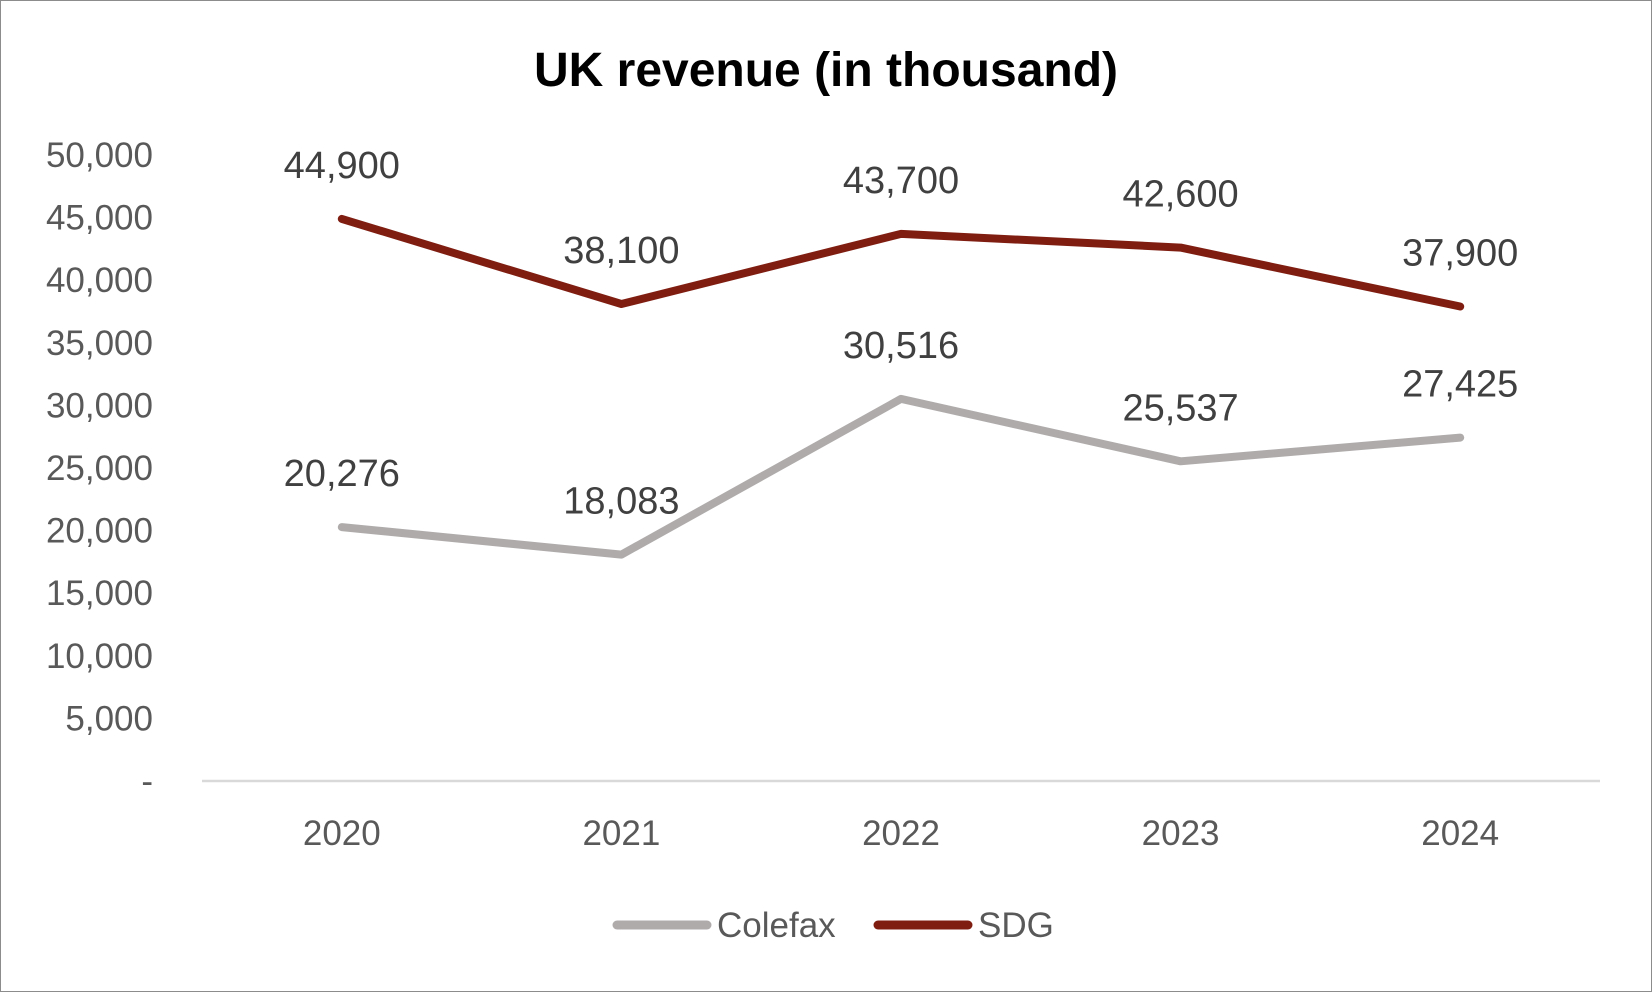 This screenshot has width=1652, height=992. What do you see at coordinates (99, 218) in the screenshot?
I see `y-tick-label: 45,000` at bounding box center [99, 218].